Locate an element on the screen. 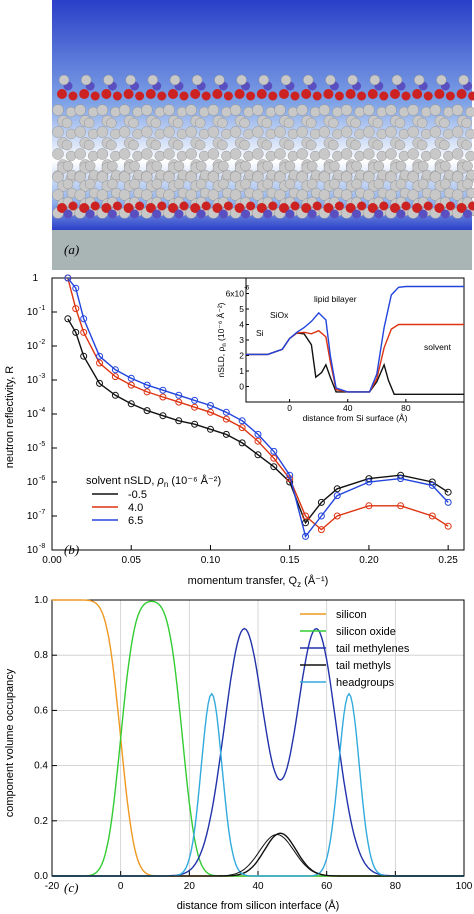 The height and width of the screenshot is (914, 474). x-tick-label: 20 is located at coordinates (190, 886).